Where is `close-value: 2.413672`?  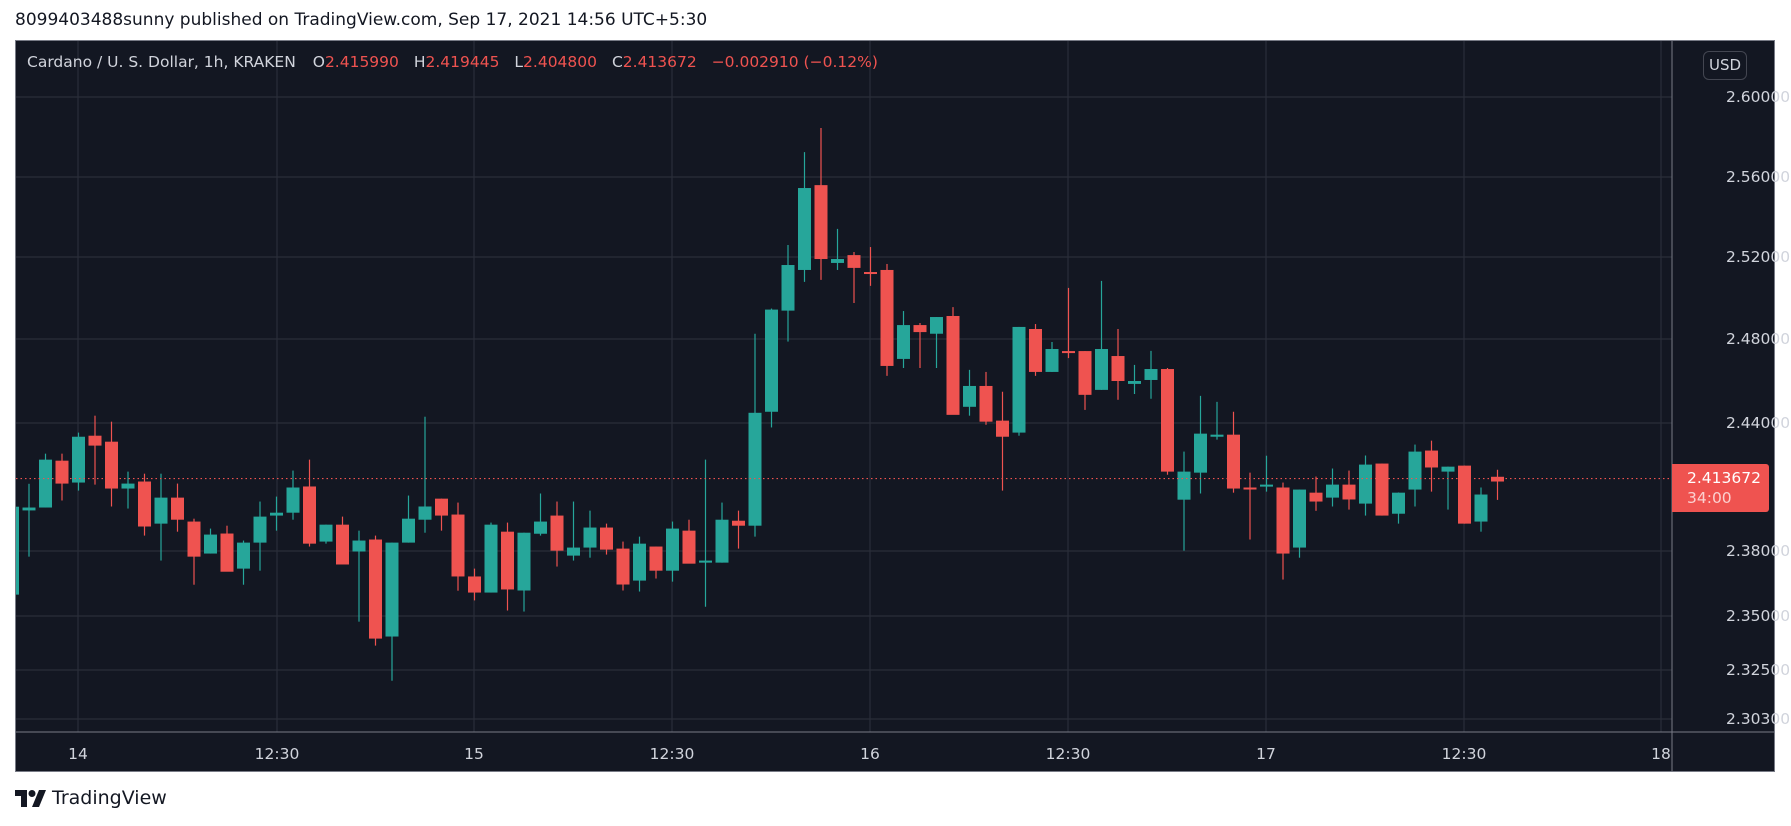
close-value: 2.413672 is located at coordinates (659, 62).